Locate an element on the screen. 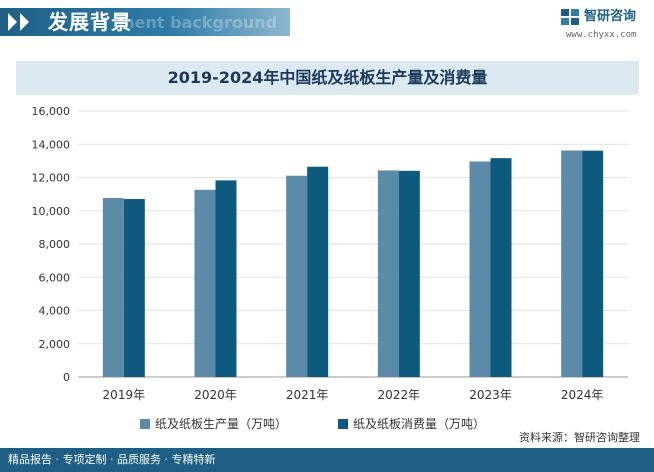 This screenshot has height=472, width=654. chart-title: 2019-2024年中国纸及纸板生产量及消费量 is located at coordinates (327, 77).